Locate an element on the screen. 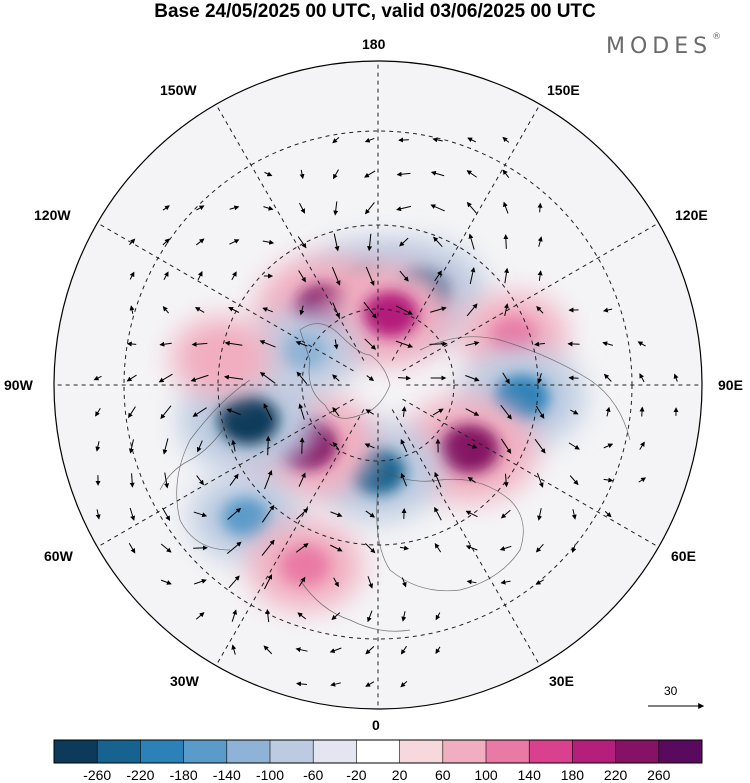  anomaly-pink-siberia is located at coordinates (390, 314).